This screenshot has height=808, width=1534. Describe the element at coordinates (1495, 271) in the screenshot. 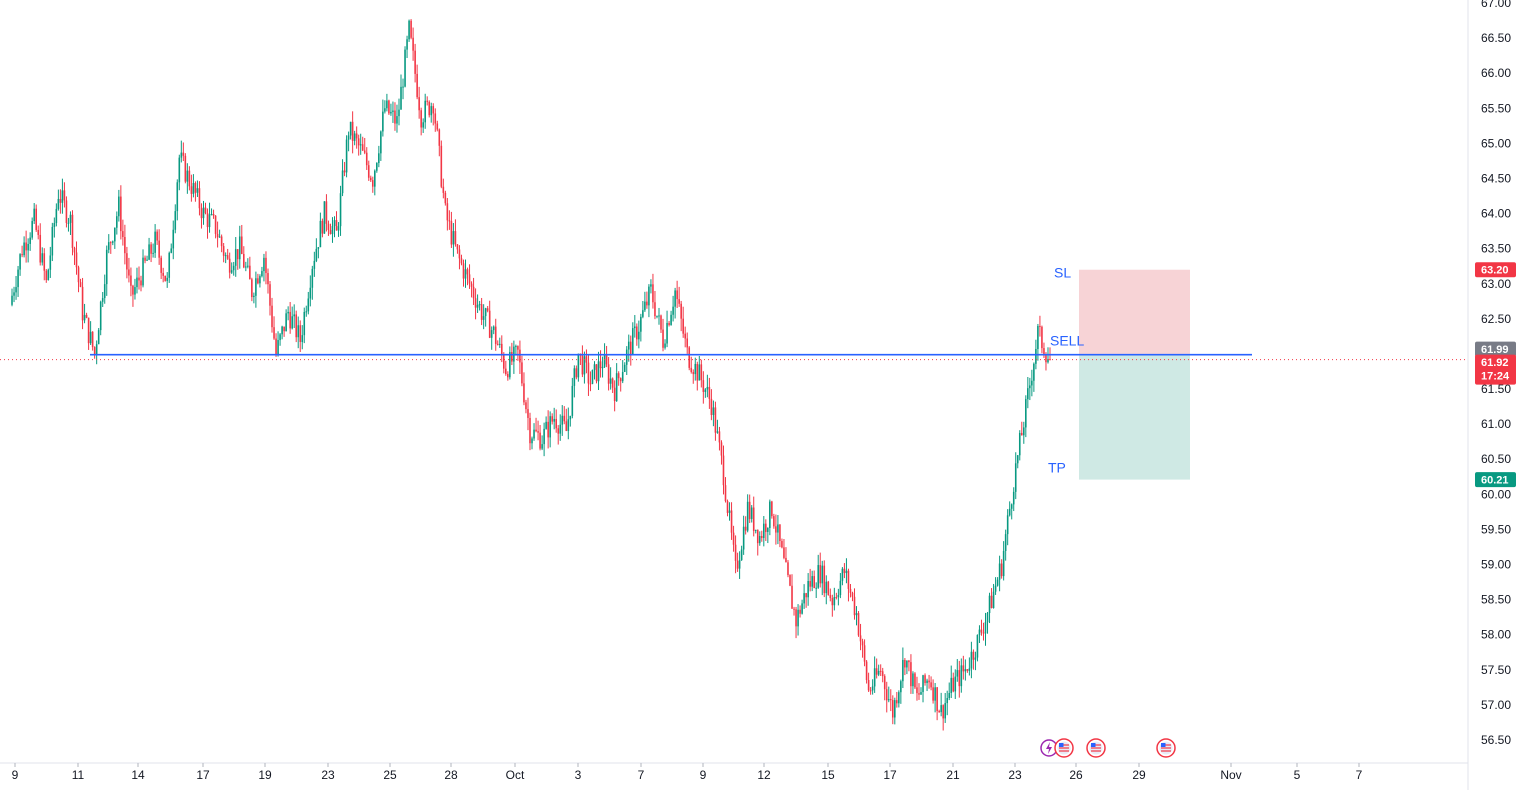

I see `price-tag-value: 63.20` at that location.